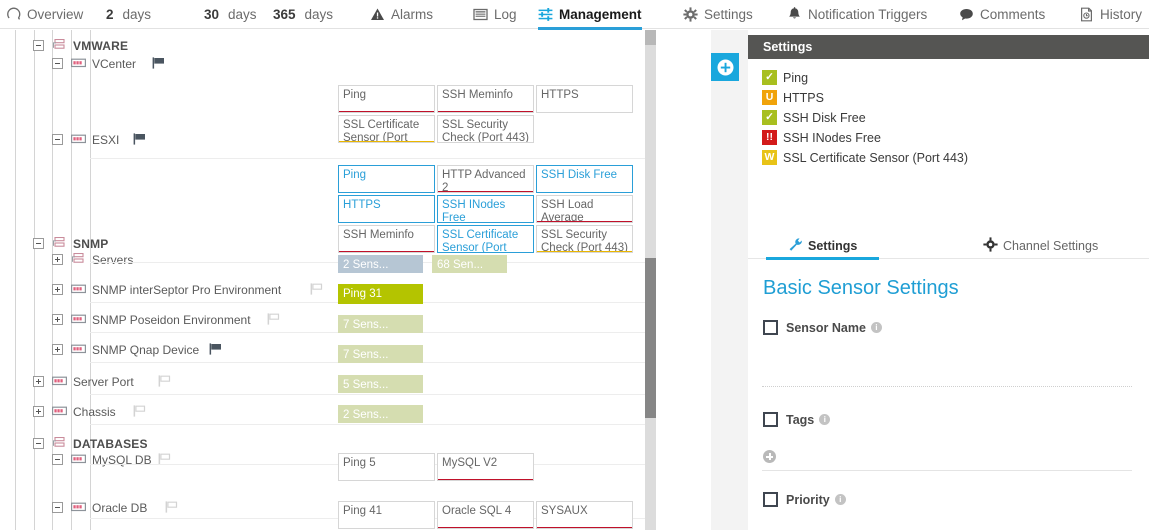 The height and width of the screenshot is (530, 1149). What do you see at coordinates (718, 14) in the screenshot?
I see `nav-tab-settings: Settings` at bounding box center [718, 14].